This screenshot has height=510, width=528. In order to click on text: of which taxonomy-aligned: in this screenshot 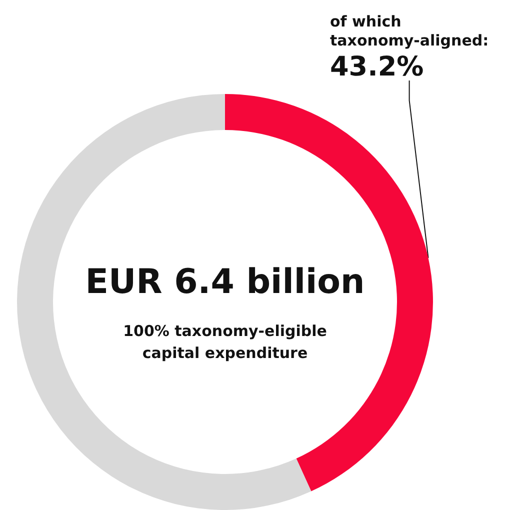, I will do `click(409, 31)`.